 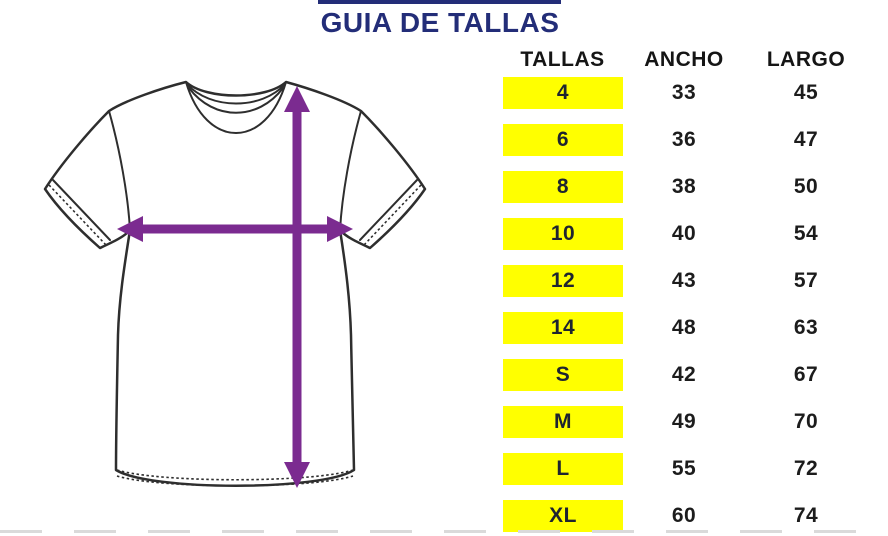 I want to click on ancho-cell: 42, so click(x=684, y=374).